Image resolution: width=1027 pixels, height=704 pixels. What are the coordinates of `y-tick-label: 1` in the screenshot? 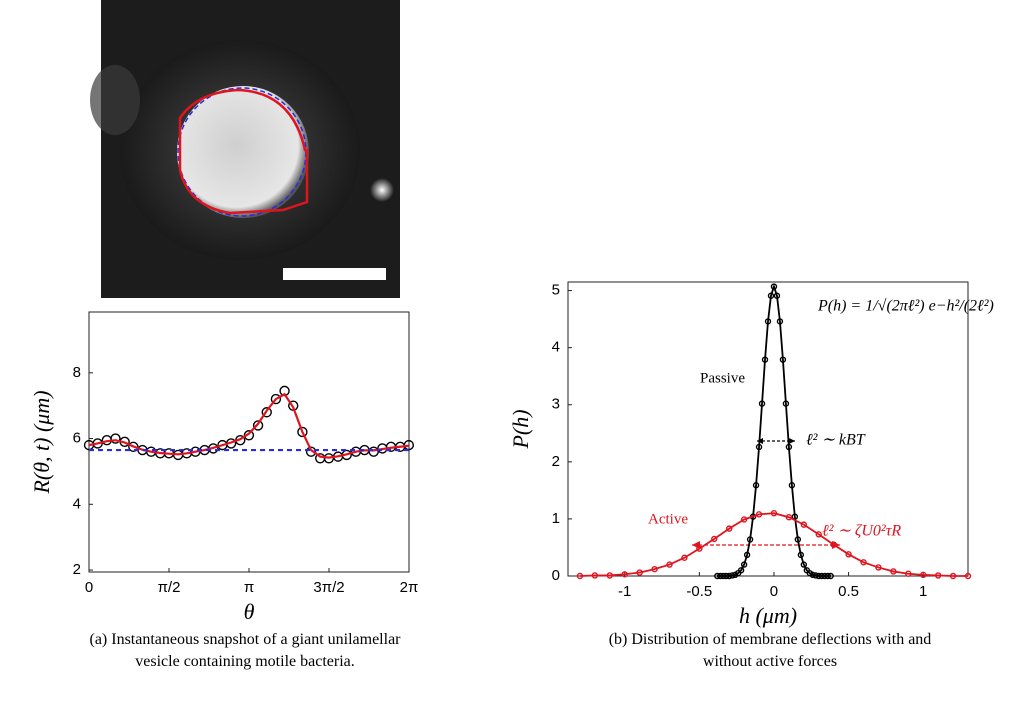 It's located at (556, 518).